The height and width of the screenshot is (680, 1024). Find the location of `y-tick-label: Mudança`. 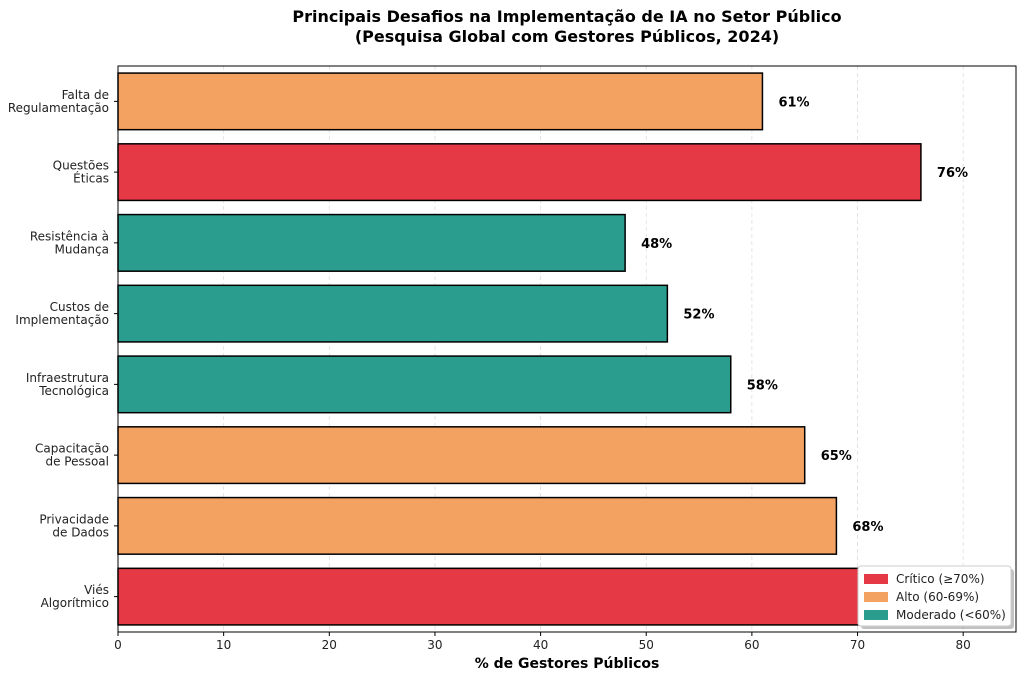

y-tick-label: Mudança is located at coordinates (82, 249).